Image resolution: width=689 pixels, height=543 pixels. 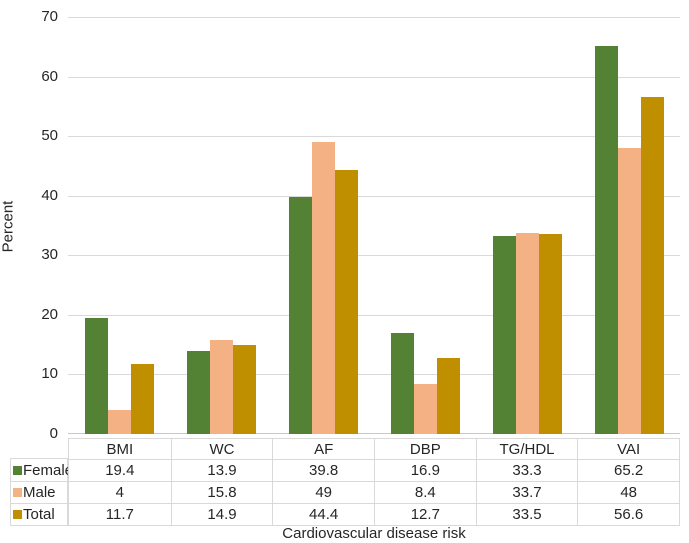 What do you see at coordinates (448, 396) in the screenshot?
I see `bar-total-dbp` at bounding box center [448, 396].